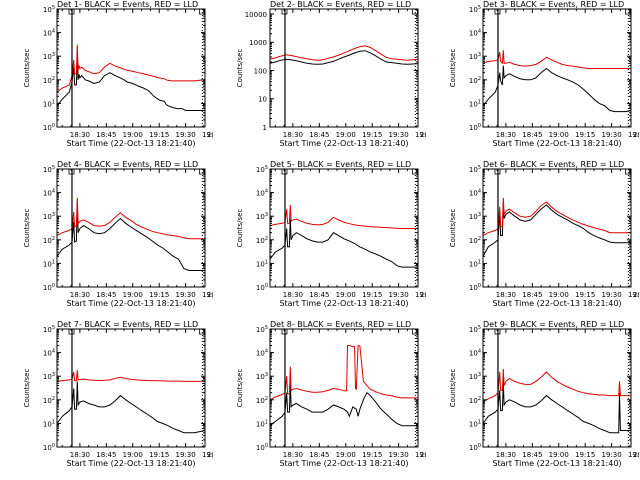 The width and height of the screenshot is (640, 480). Describe the element at coordinates (340, 4) in the screenshot. I see `chart-title: Det 2- BLACK = Events, RED = LLD` at that location.